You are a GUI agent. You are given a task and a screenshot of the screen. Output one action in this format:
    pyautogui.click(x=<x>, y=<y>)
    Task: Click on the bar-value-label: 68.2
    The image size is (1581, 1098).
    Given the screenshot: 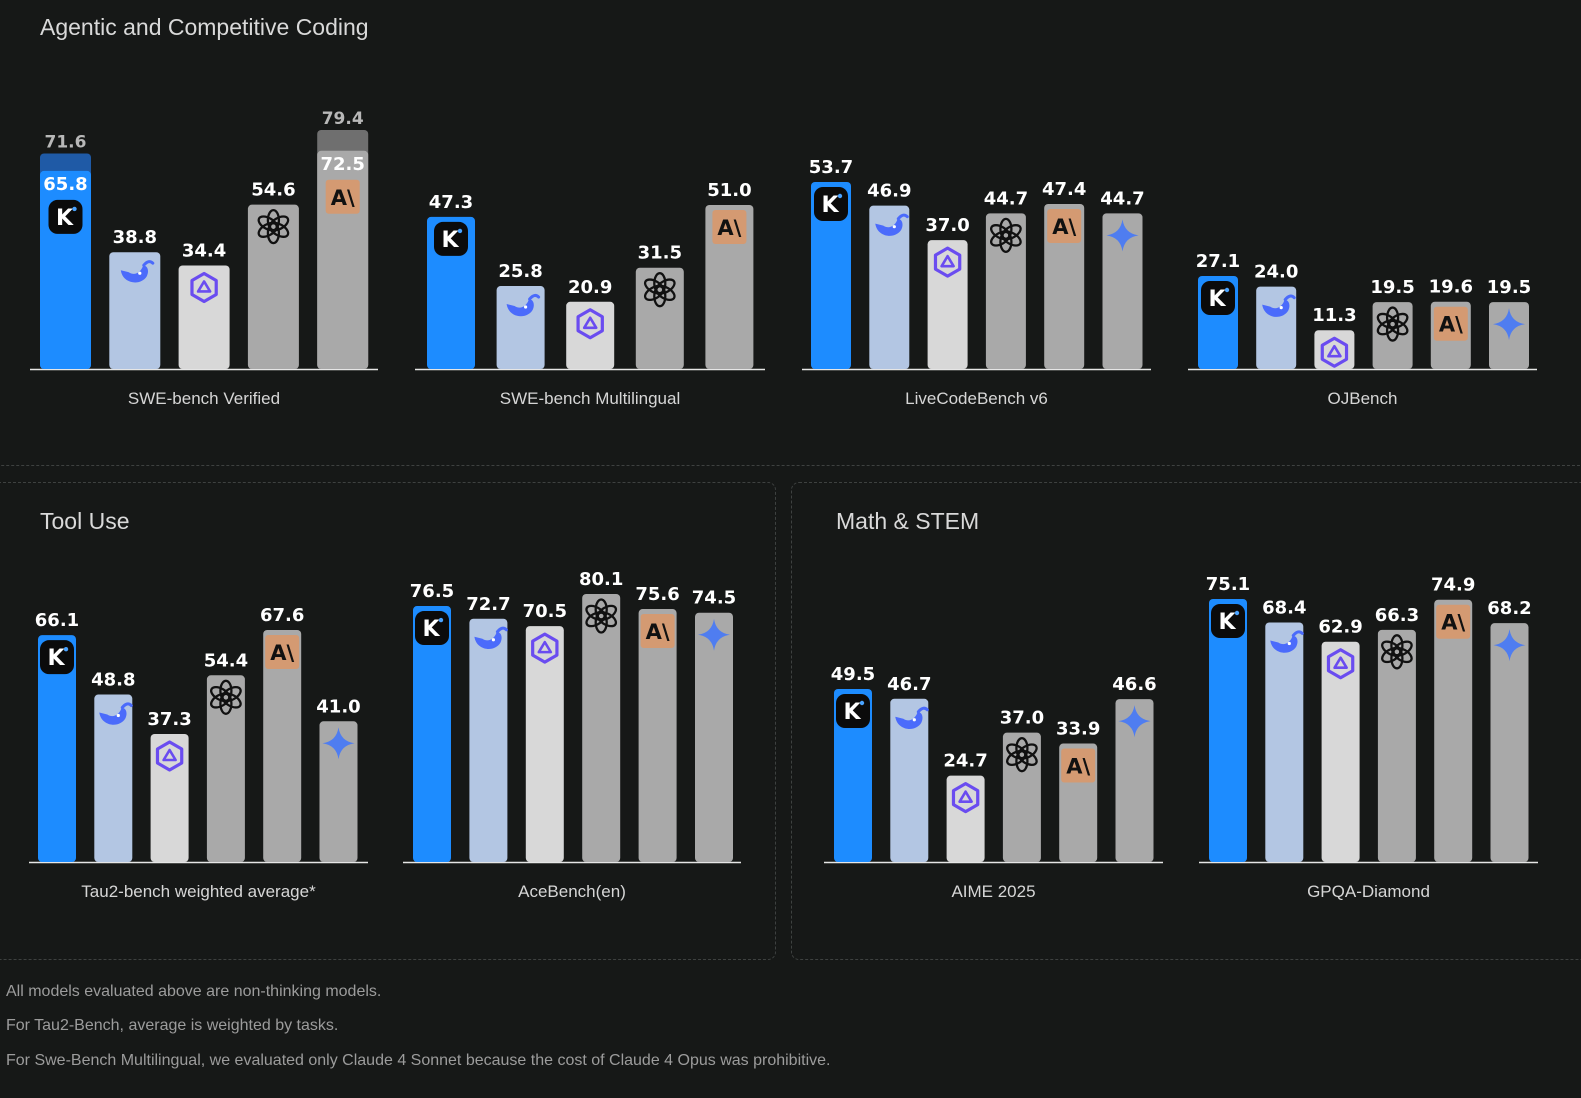 What is the action you would take?
    pyautogui.click(x=1509, y=608)
    